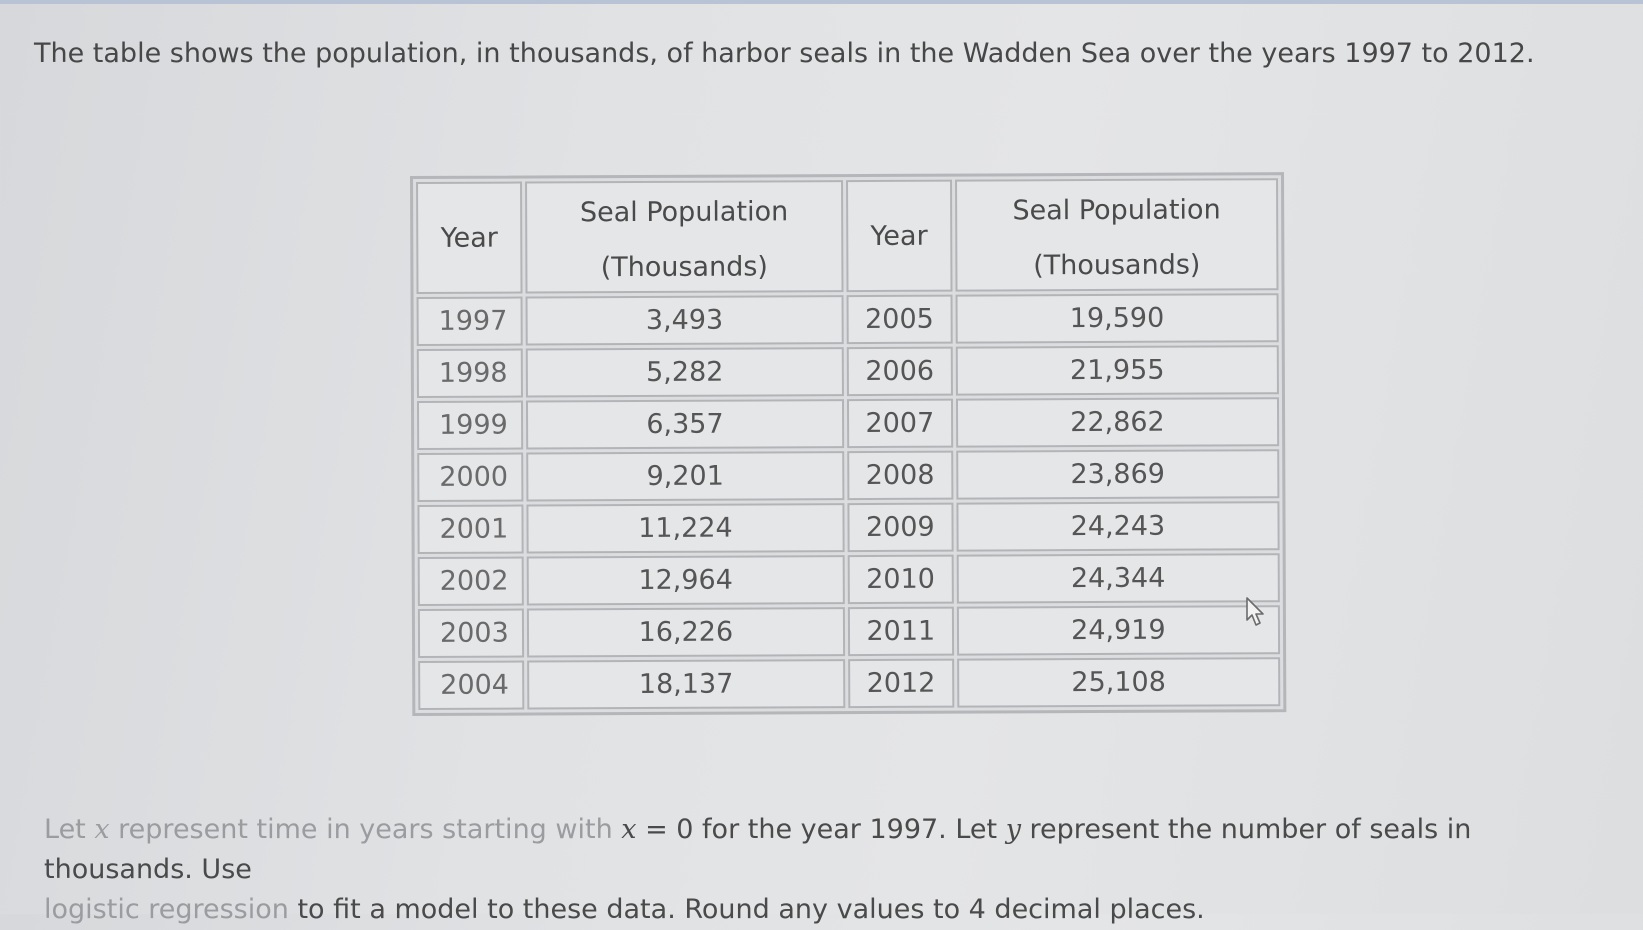 Image resolution: width=1643 pixels, height=930 pixels. I want to click on table-row: 2000 9,201 2008 23,869, so click(848, 475).